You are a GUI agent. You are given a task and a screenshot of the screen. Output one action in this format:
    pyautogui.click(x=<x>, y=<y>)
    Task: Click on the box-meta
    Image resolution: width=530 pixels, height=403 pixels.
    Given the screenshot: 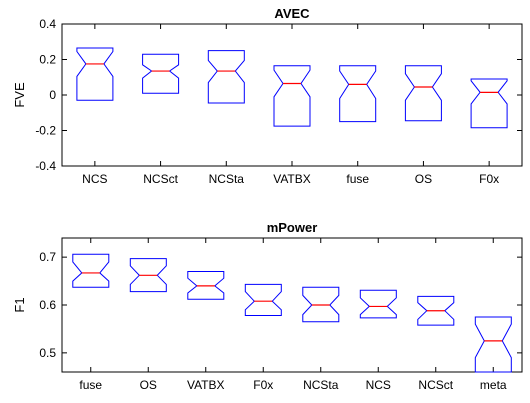 What is the action you would take?
    pyautogui.click(x=493, y=344)
    